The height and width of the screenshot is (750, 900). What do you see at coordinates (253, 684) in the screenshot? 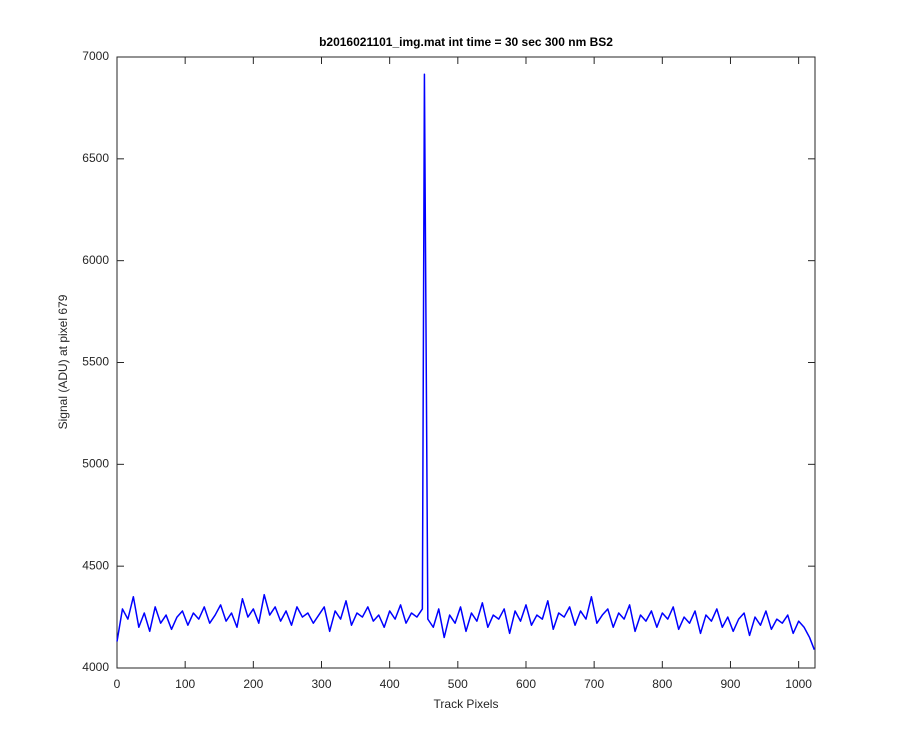
I see `x-tick-label: 200` at bounding box center [253, 684].